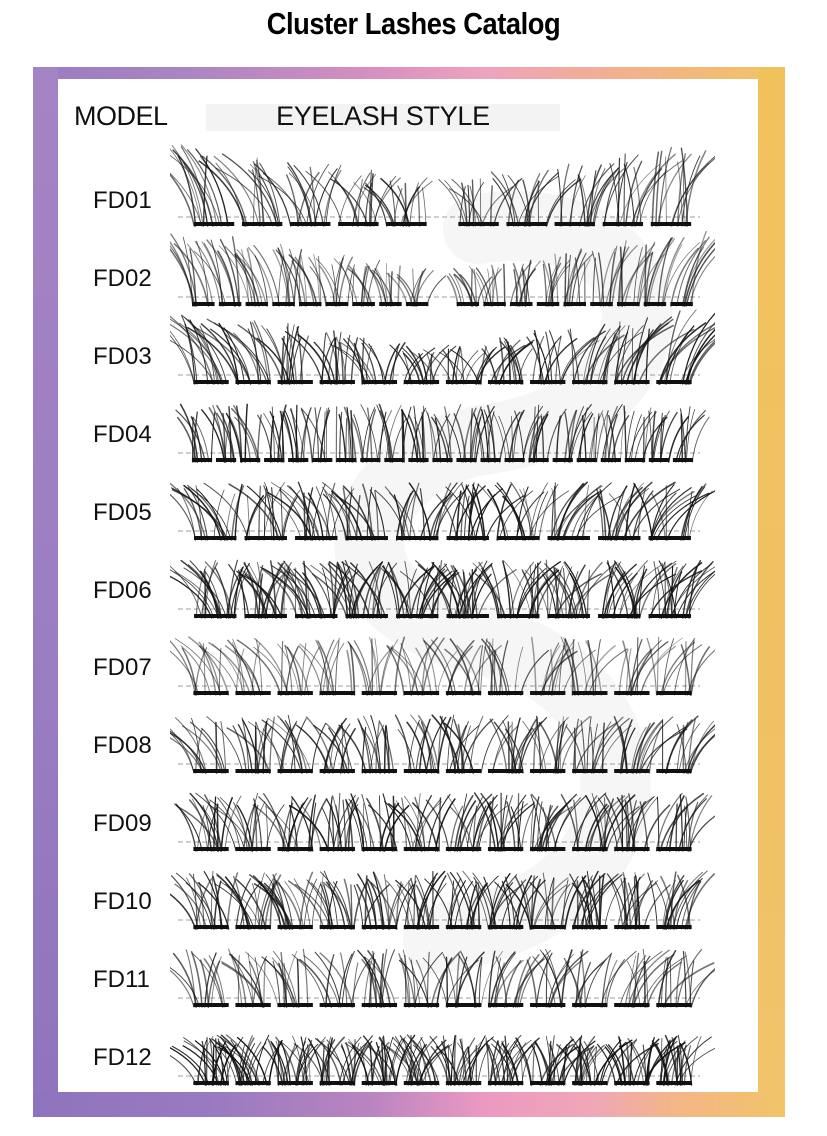  I want to click on frame-bottom-edge, so click(409, 1104).